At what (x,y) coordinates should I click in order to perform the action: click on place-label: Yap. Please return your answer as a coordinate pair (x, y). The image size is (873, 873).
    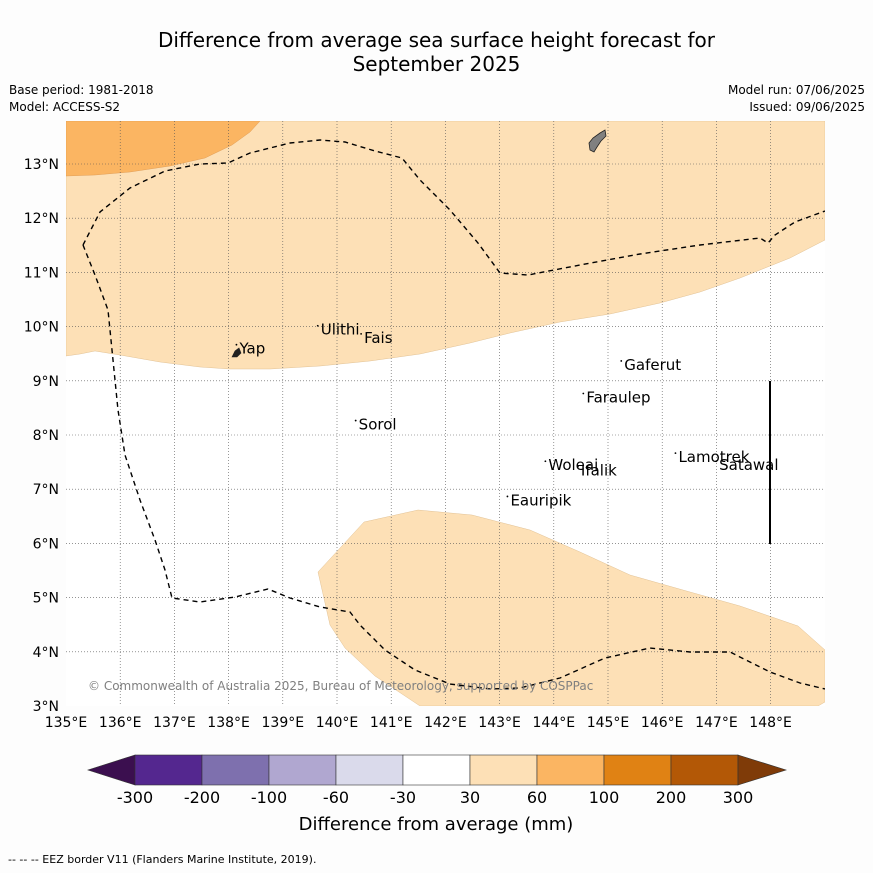
    Looking at the image, I should click on (251, 349).